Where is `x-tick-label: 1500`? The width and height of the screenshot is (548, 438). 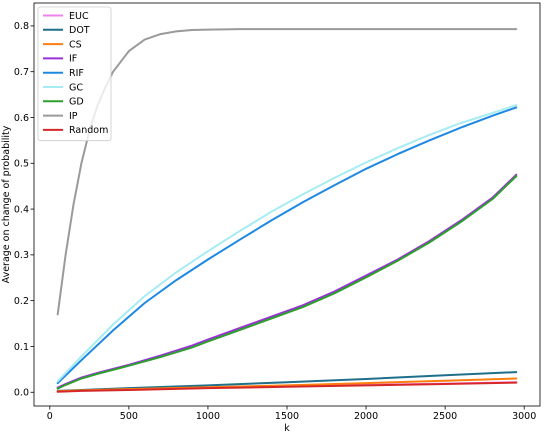
x-tick-label: 1500 is located at coordinates (287, 416).